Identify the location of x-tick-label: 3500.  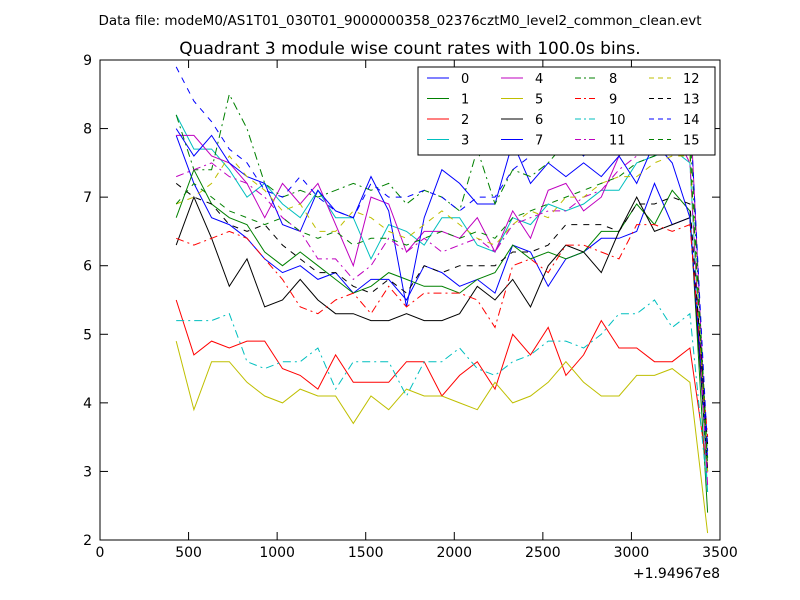
(720, 553).